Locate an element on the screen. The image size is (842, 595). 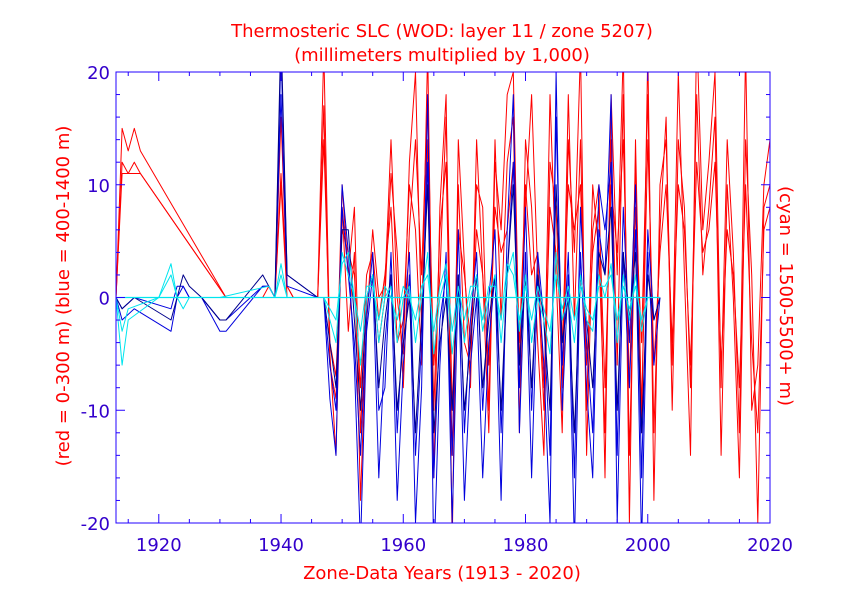
x-tick-label: 1940 is located at coordinates (281, 545).